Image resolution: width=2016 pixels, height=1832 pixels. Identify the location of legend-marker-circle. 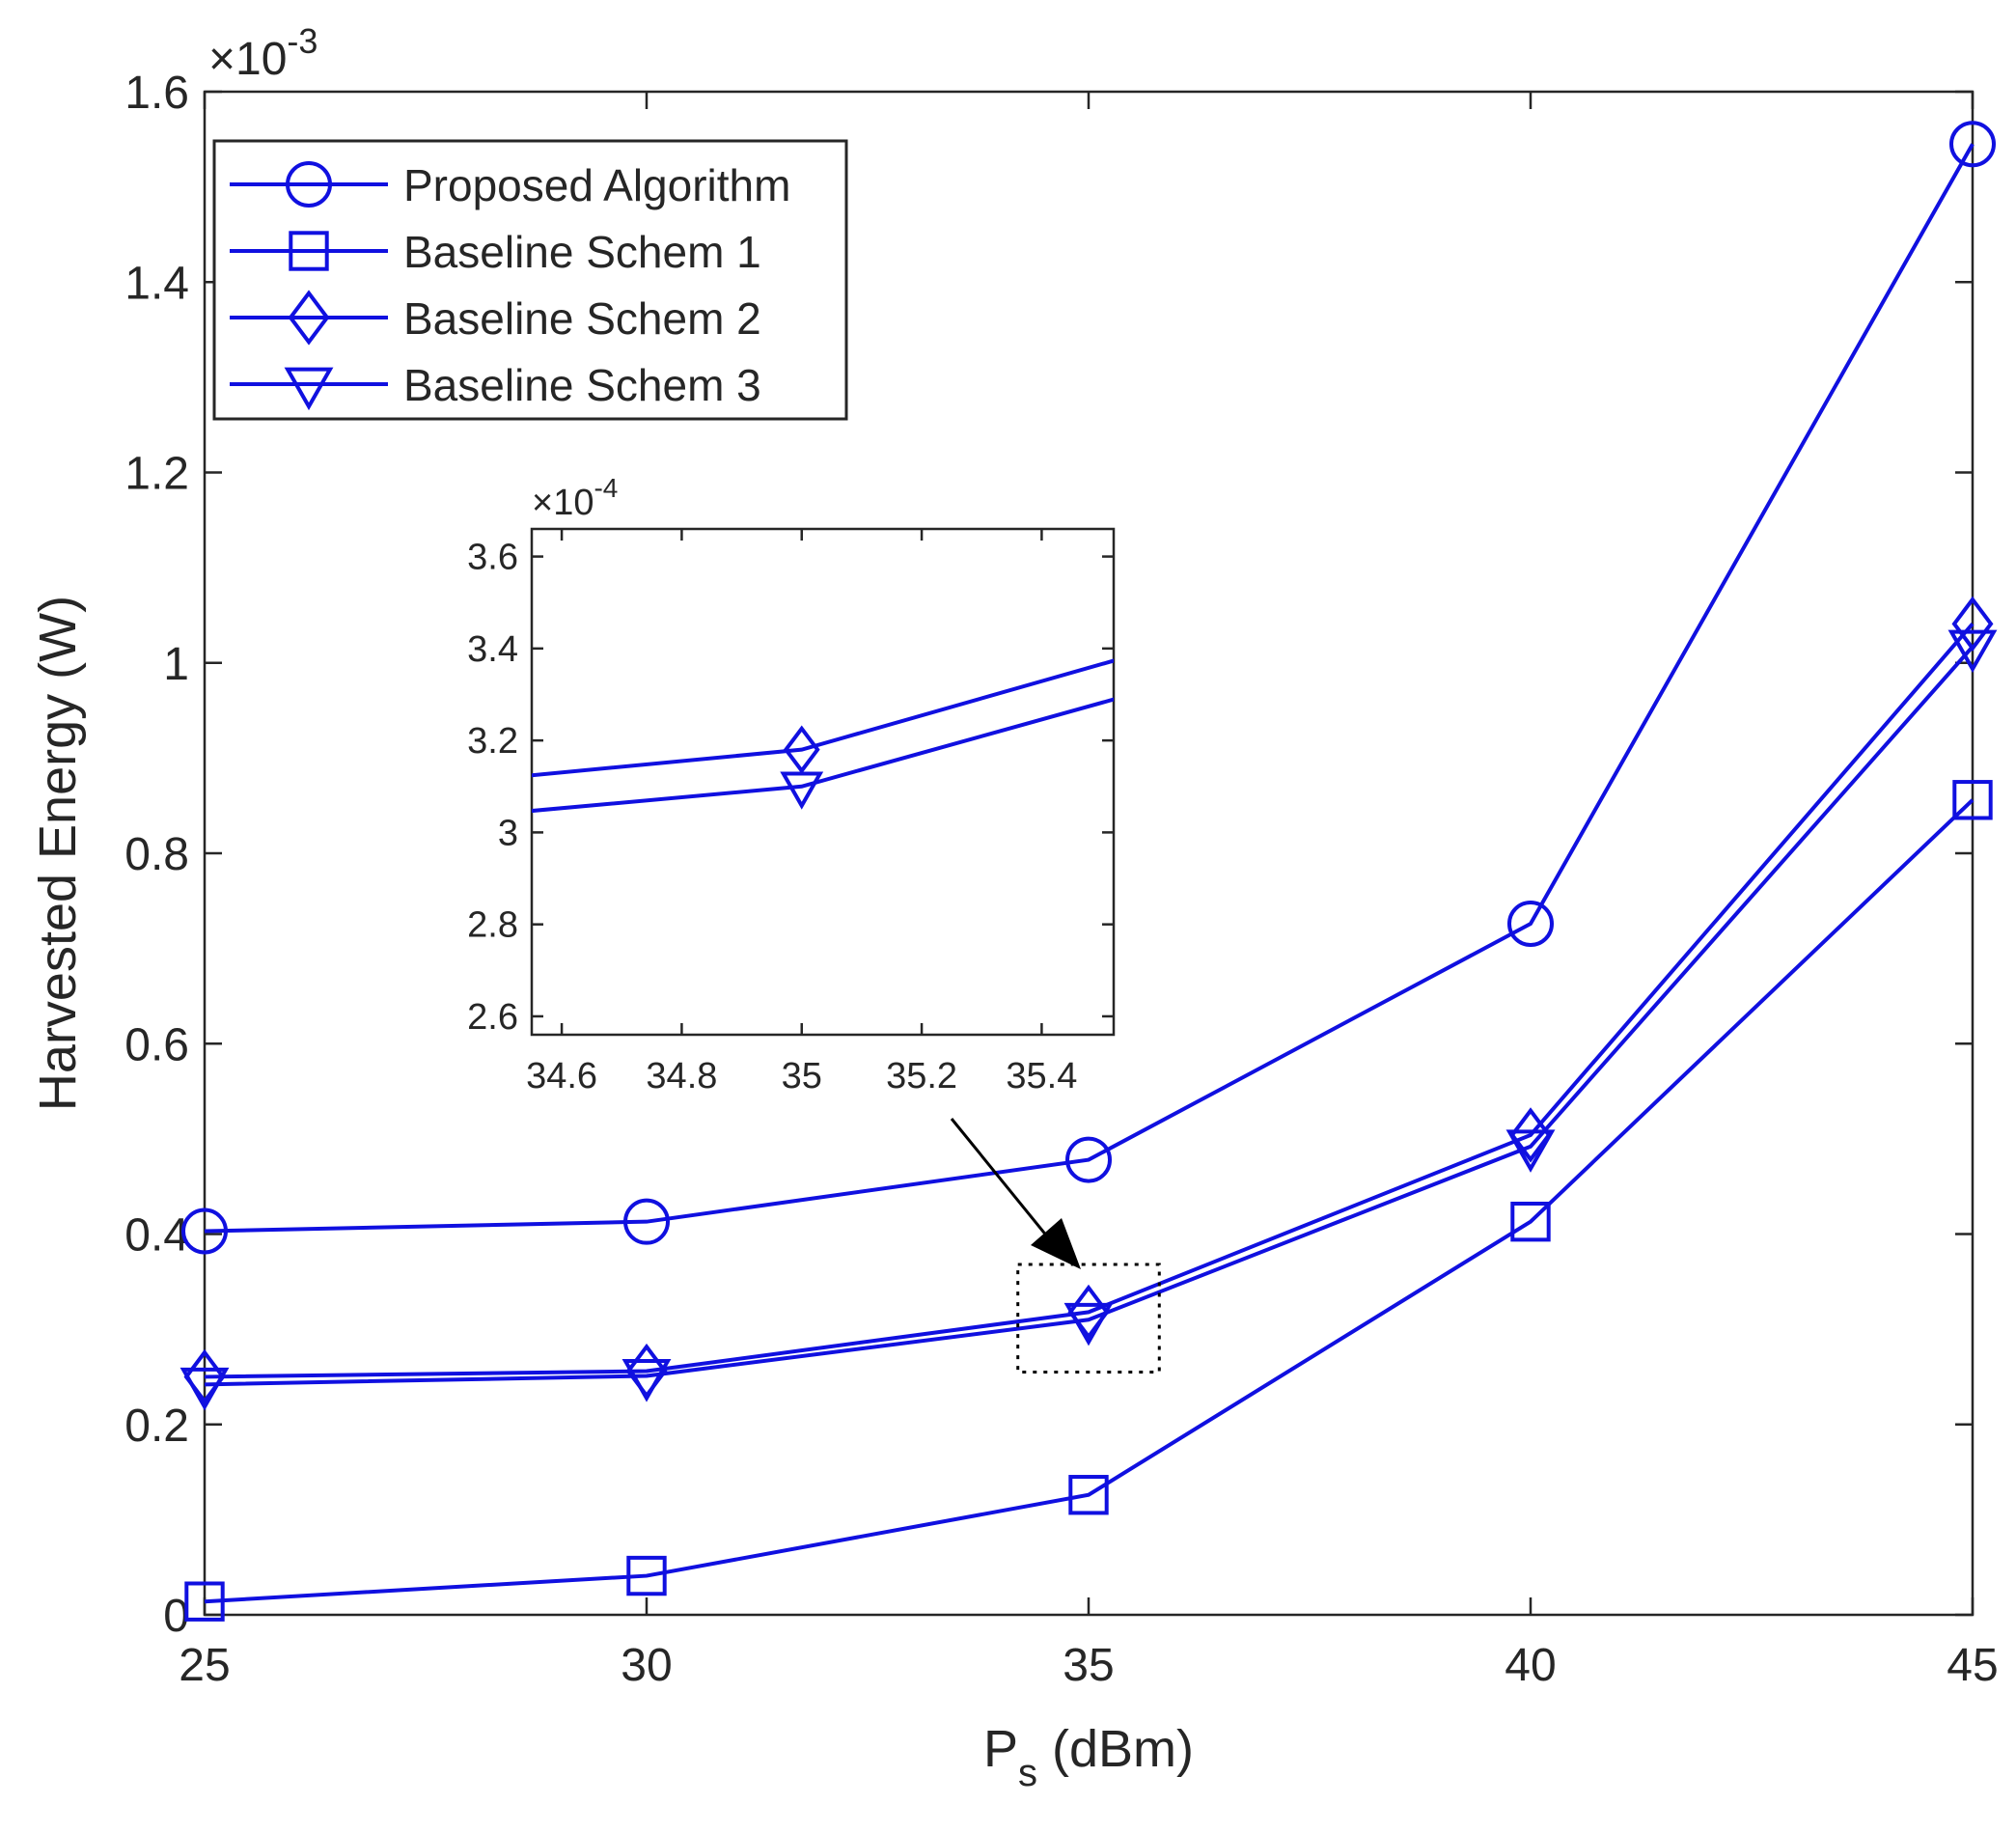
(309, 185).